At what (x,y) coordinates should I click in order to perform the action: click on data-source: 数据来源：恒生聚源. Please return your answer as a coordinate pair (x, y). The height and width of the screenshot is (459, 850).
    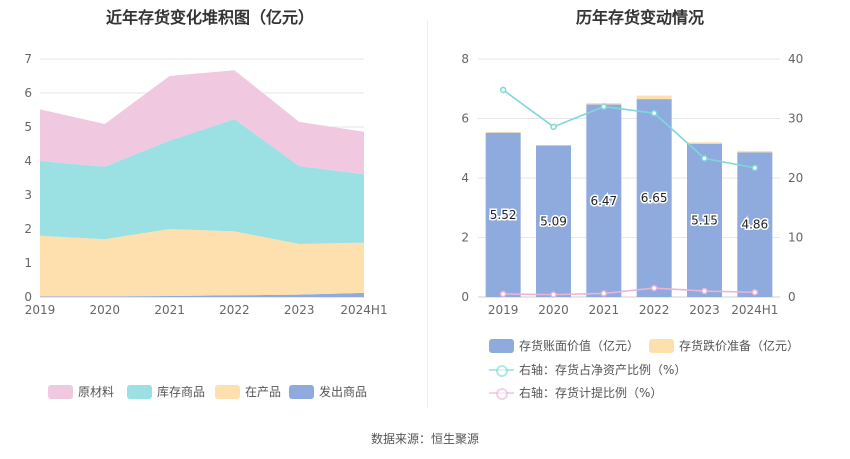
    Looking at the image, I should click on (424, 439).